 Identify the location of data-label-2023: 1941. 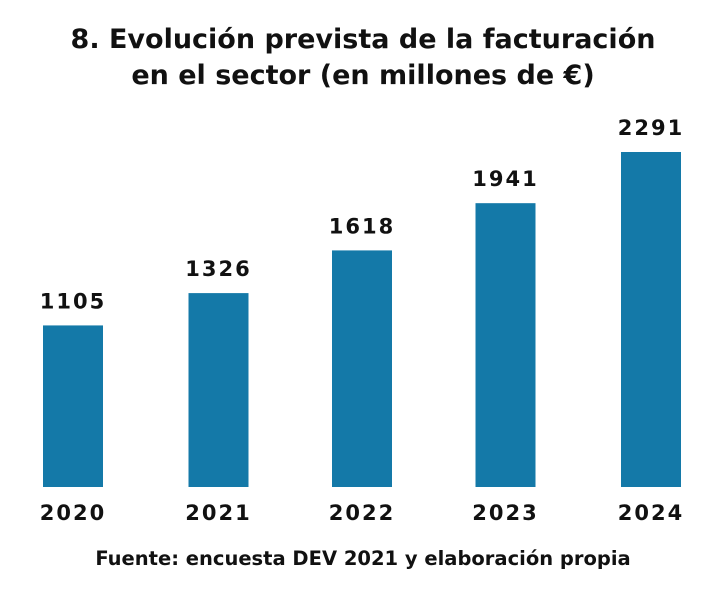
(505, 179).